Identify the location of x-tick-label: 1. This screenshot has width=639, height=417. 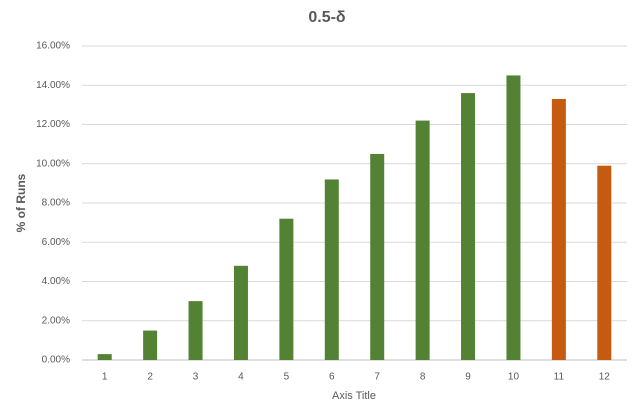
(105, 377).